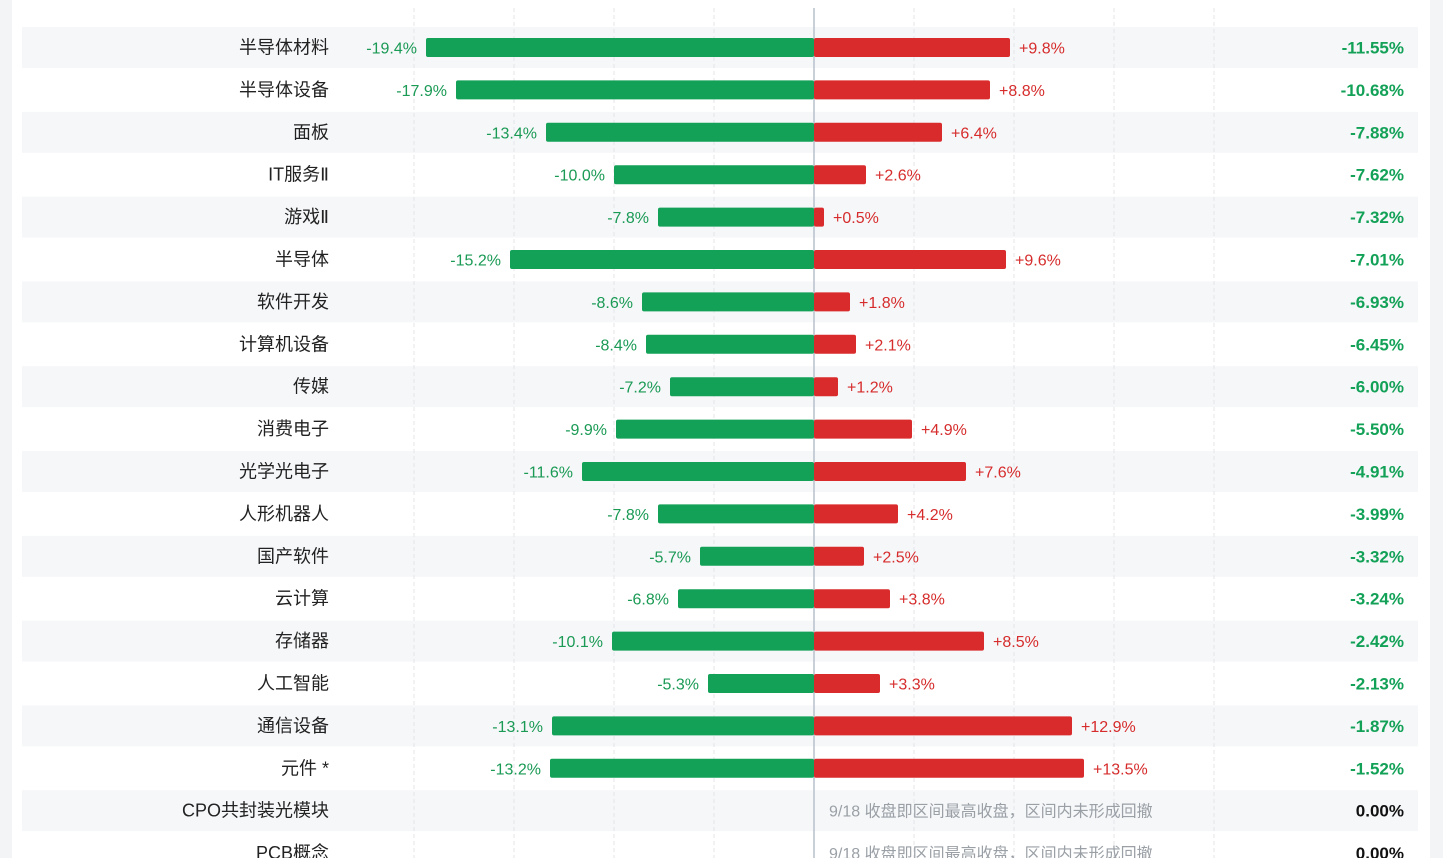 Image resolution: width=1443 pixels, height=858 pixels. What do you see at coordinates (1377, 472) in the screenshot?
I see `net-change-label: -4.91%` at bounding box center [1377, 472].